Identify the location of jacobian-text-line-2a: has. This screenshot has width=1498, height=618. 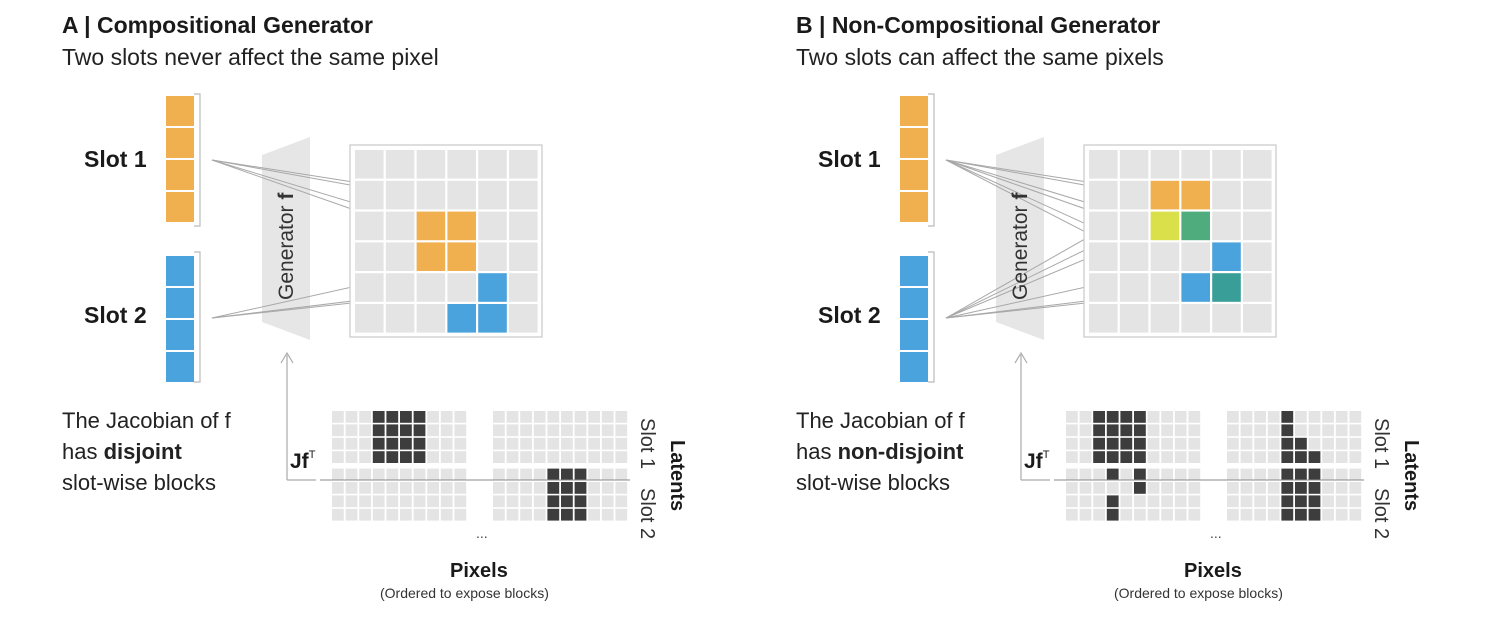
(817, 451).